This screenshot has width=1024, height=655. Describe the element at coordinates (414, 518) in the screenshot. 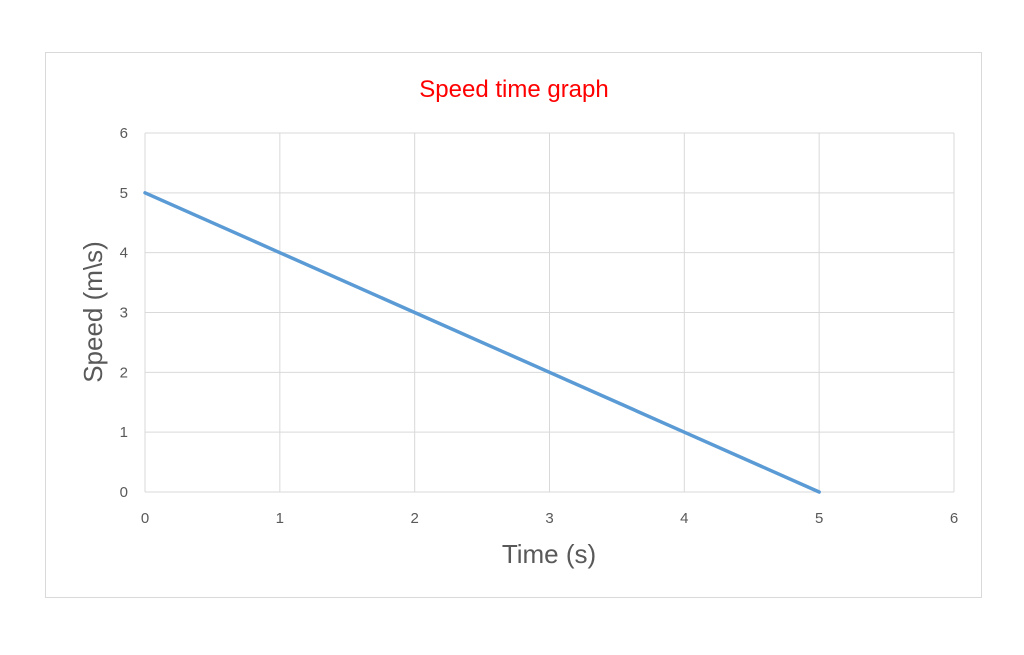

I see `x-tick-label: 2` at that location.